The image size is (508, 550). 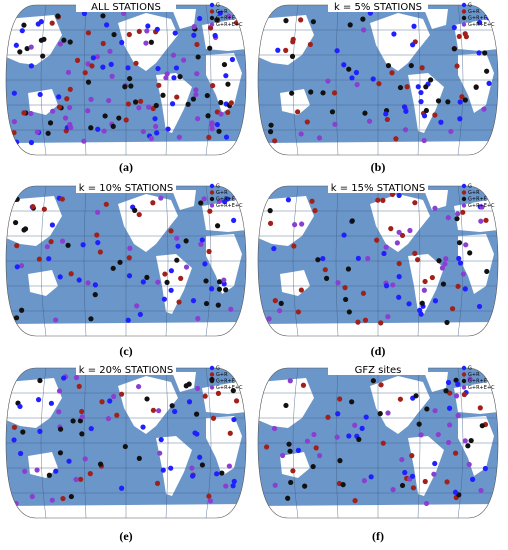 What do you see at coordinates (470, 6) in the screenshot?
I see `legend-entry: G` at bounding box center [470, 6].